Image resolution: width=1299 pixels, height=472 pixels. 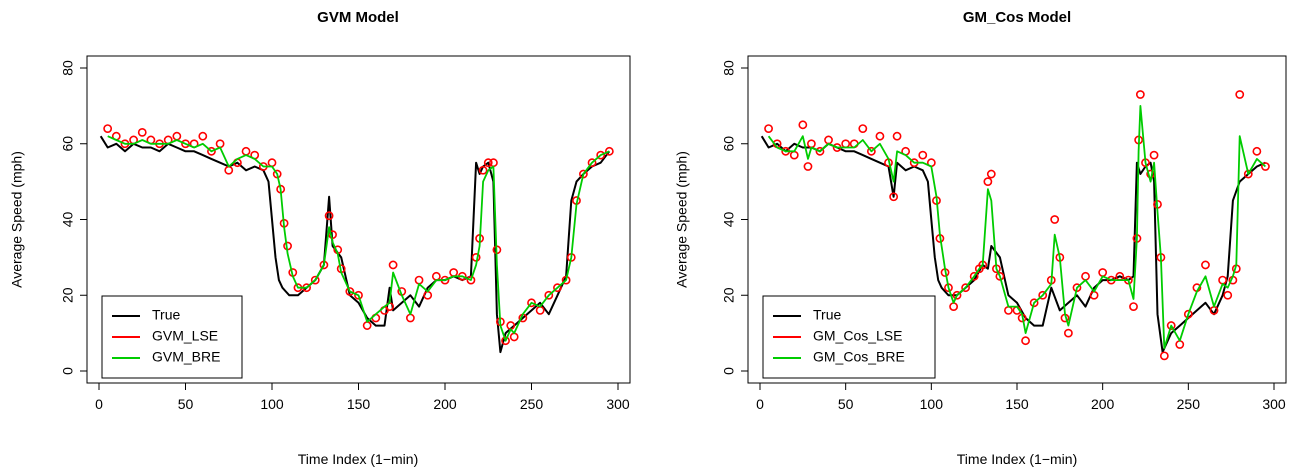 What do you see at coordinates (99, 404) in the screenshot?
I see `x-tick-label: 0` at bounding box center [99, 404].